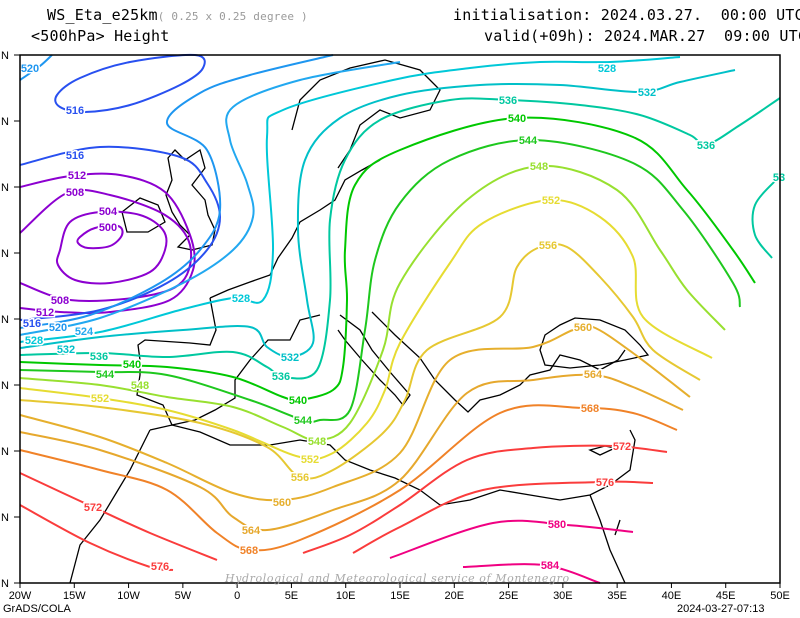 The image size is (800, 618). Describe the element at coordinates (183, 596) in the screenshot. I see `x-tick-label: 5W` at that location.